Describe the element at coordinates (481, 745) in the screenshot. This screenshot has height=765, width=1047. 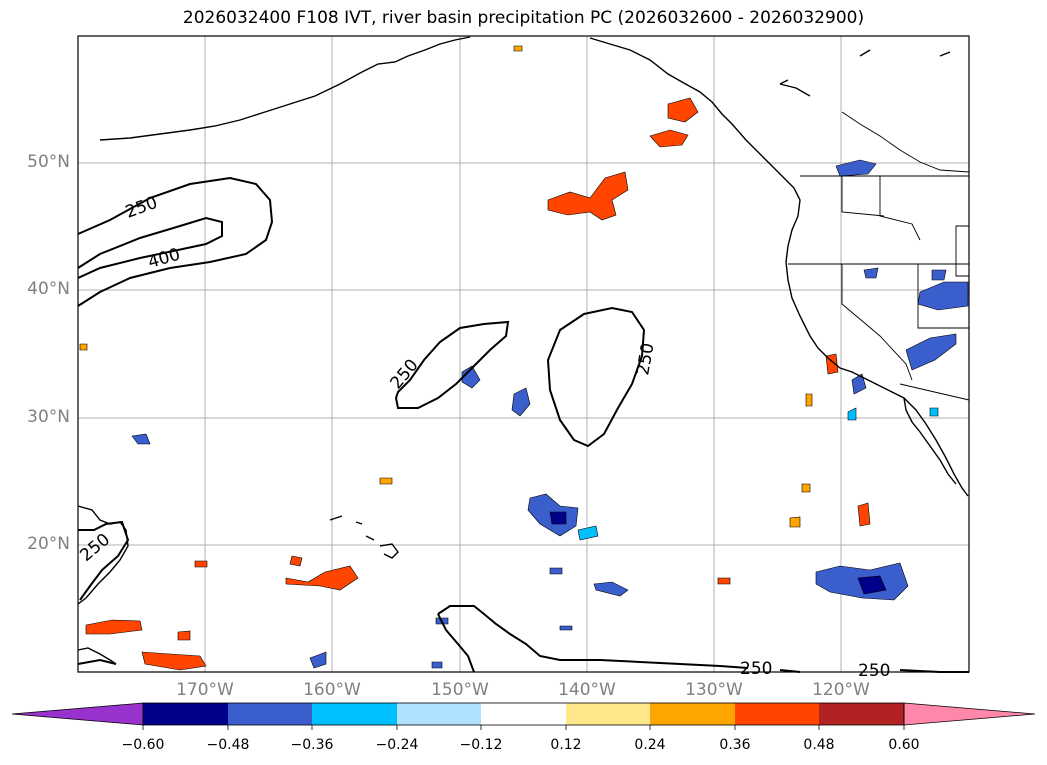
I see `colorbar-tick-label: −0.12` at that location.